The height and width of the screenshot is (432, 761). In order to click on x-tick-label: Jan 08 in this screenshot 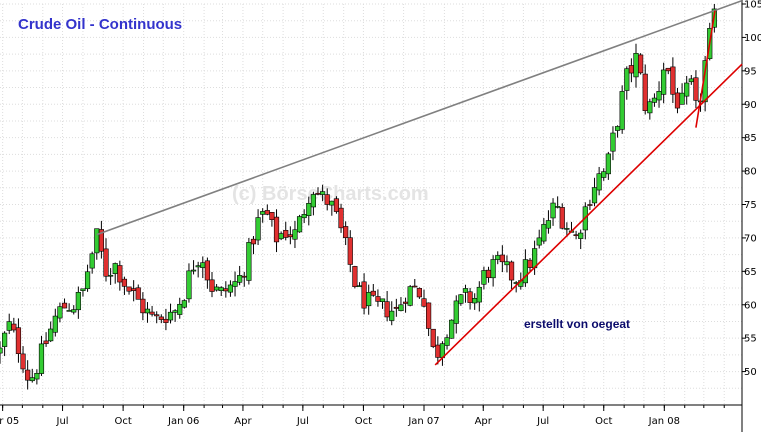, I will do `click(664, 421)`.